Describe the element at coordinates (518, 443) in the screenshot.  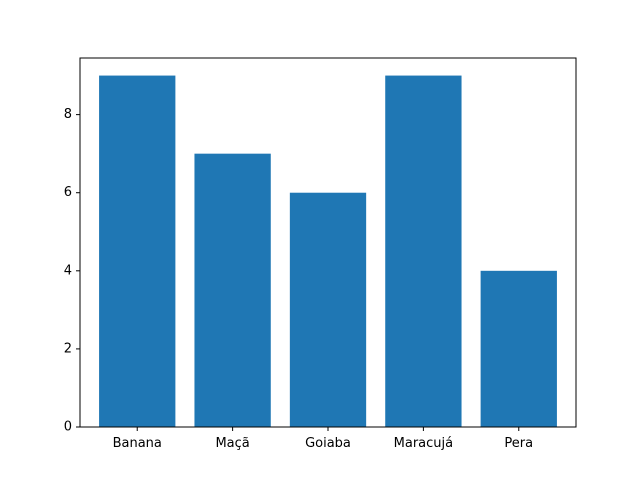
I see `x-tick-label: Pera` at that location.